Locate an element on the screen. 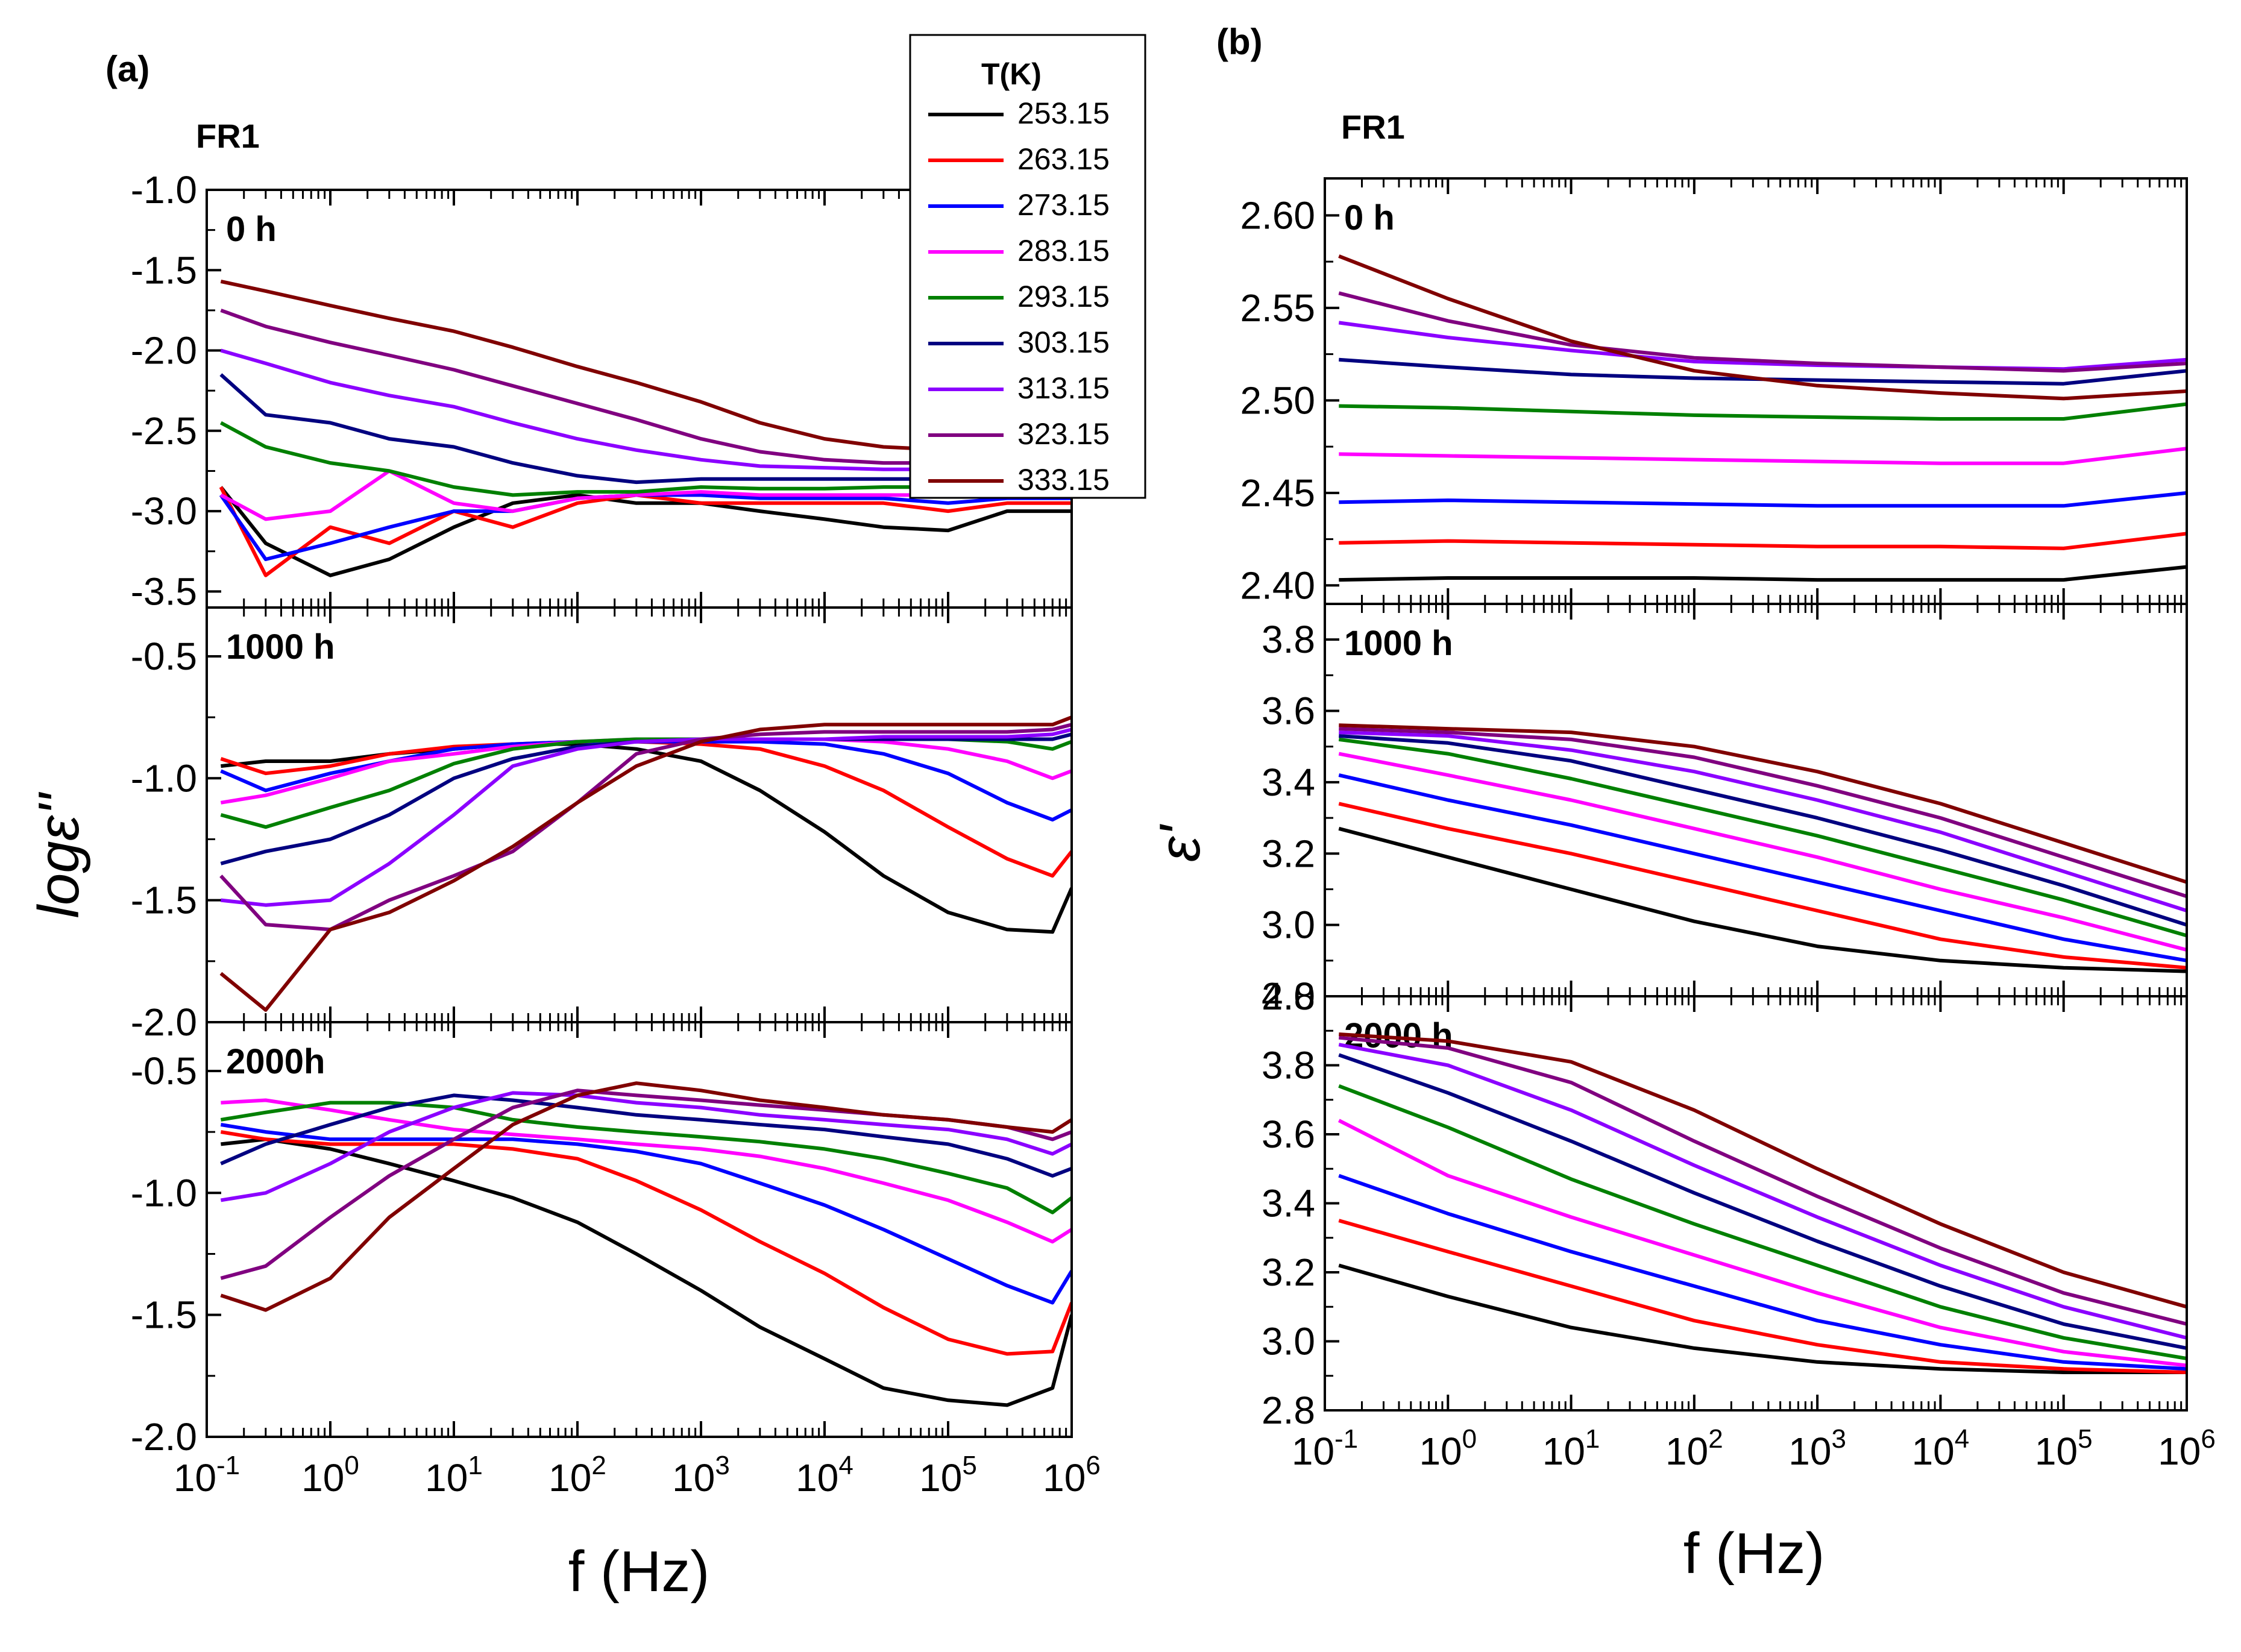 The height and width of the screenshot is (1652, 2241). y-tick-label: -0.5 is located at coordinates (164, 1071).